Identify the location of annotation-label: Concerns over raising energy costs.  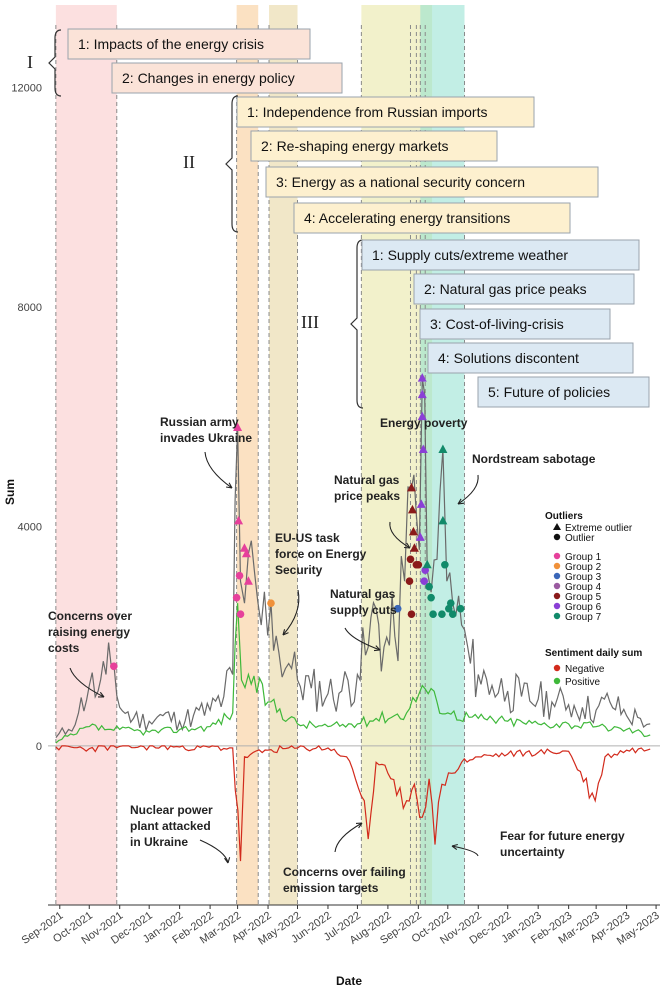
(90, 632).